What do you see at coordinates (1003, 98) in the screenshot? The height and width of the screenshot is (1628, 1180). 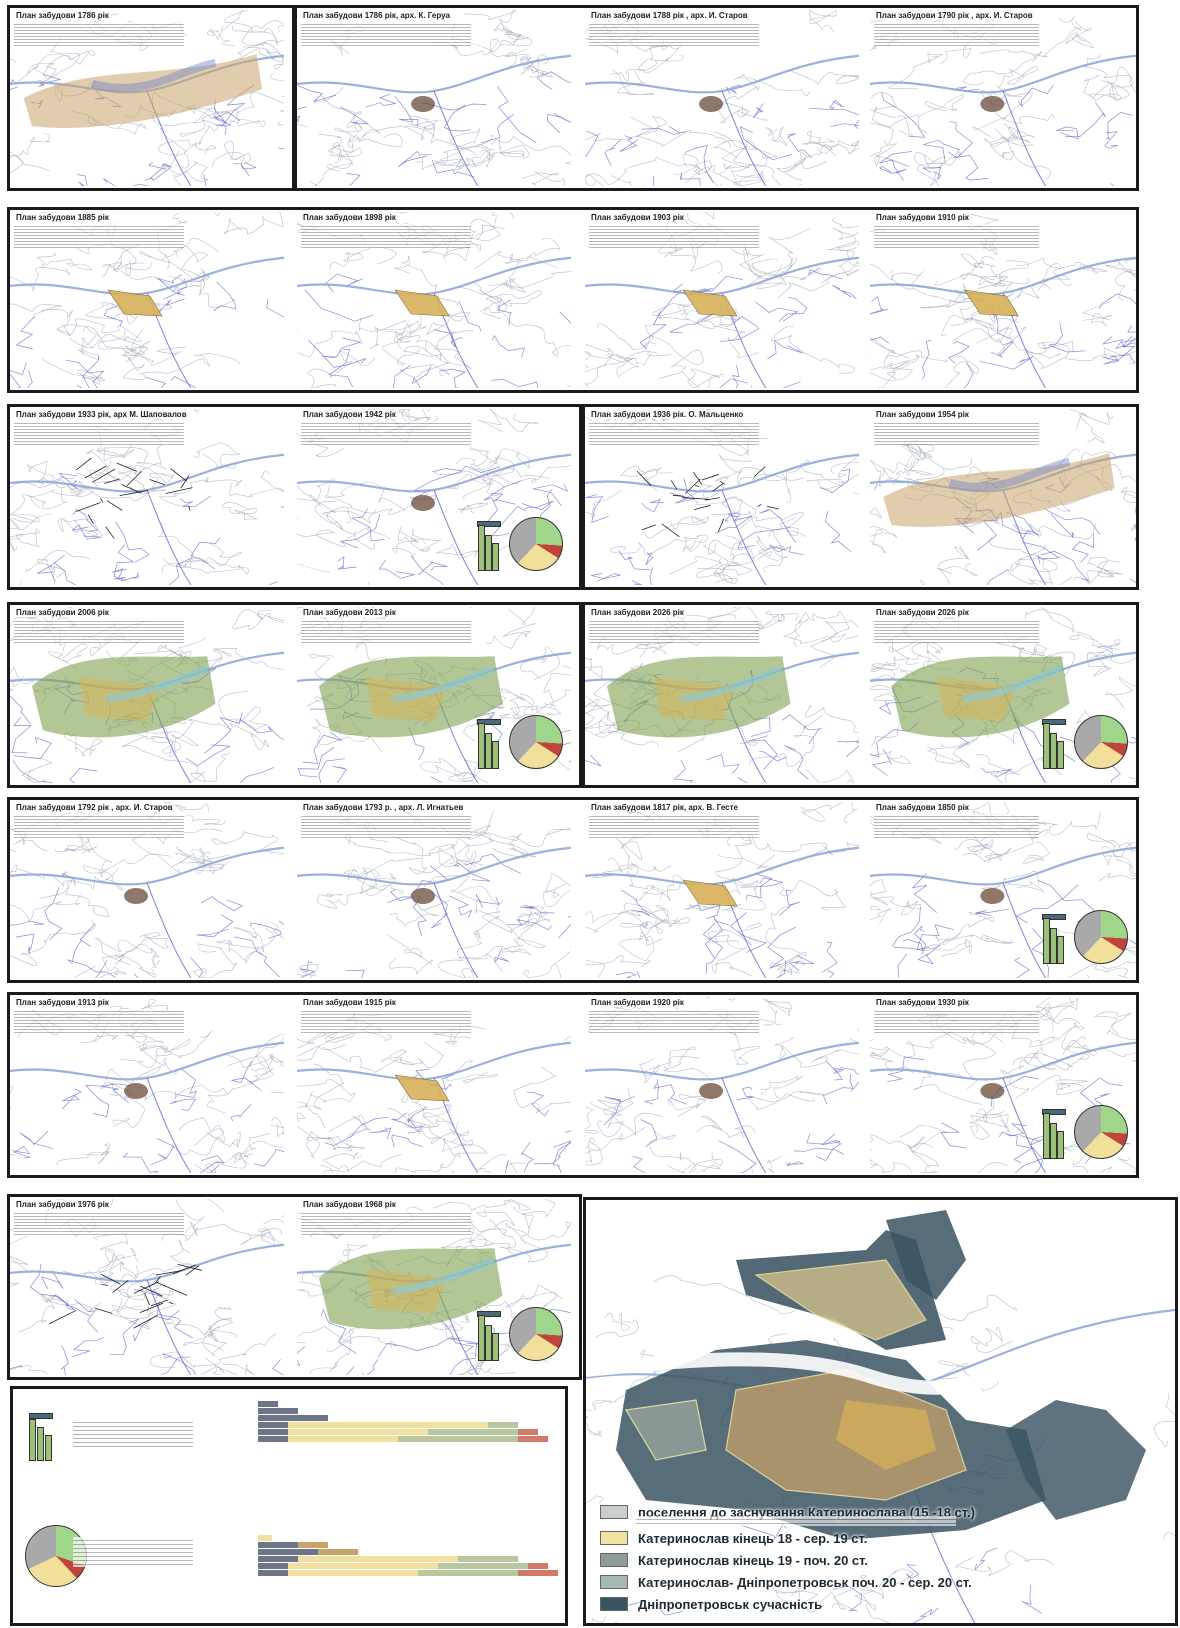 I see `plan-map-panel: План забудови 1790 рік , арх. И. Старов` at bounding box center [1003, 98].